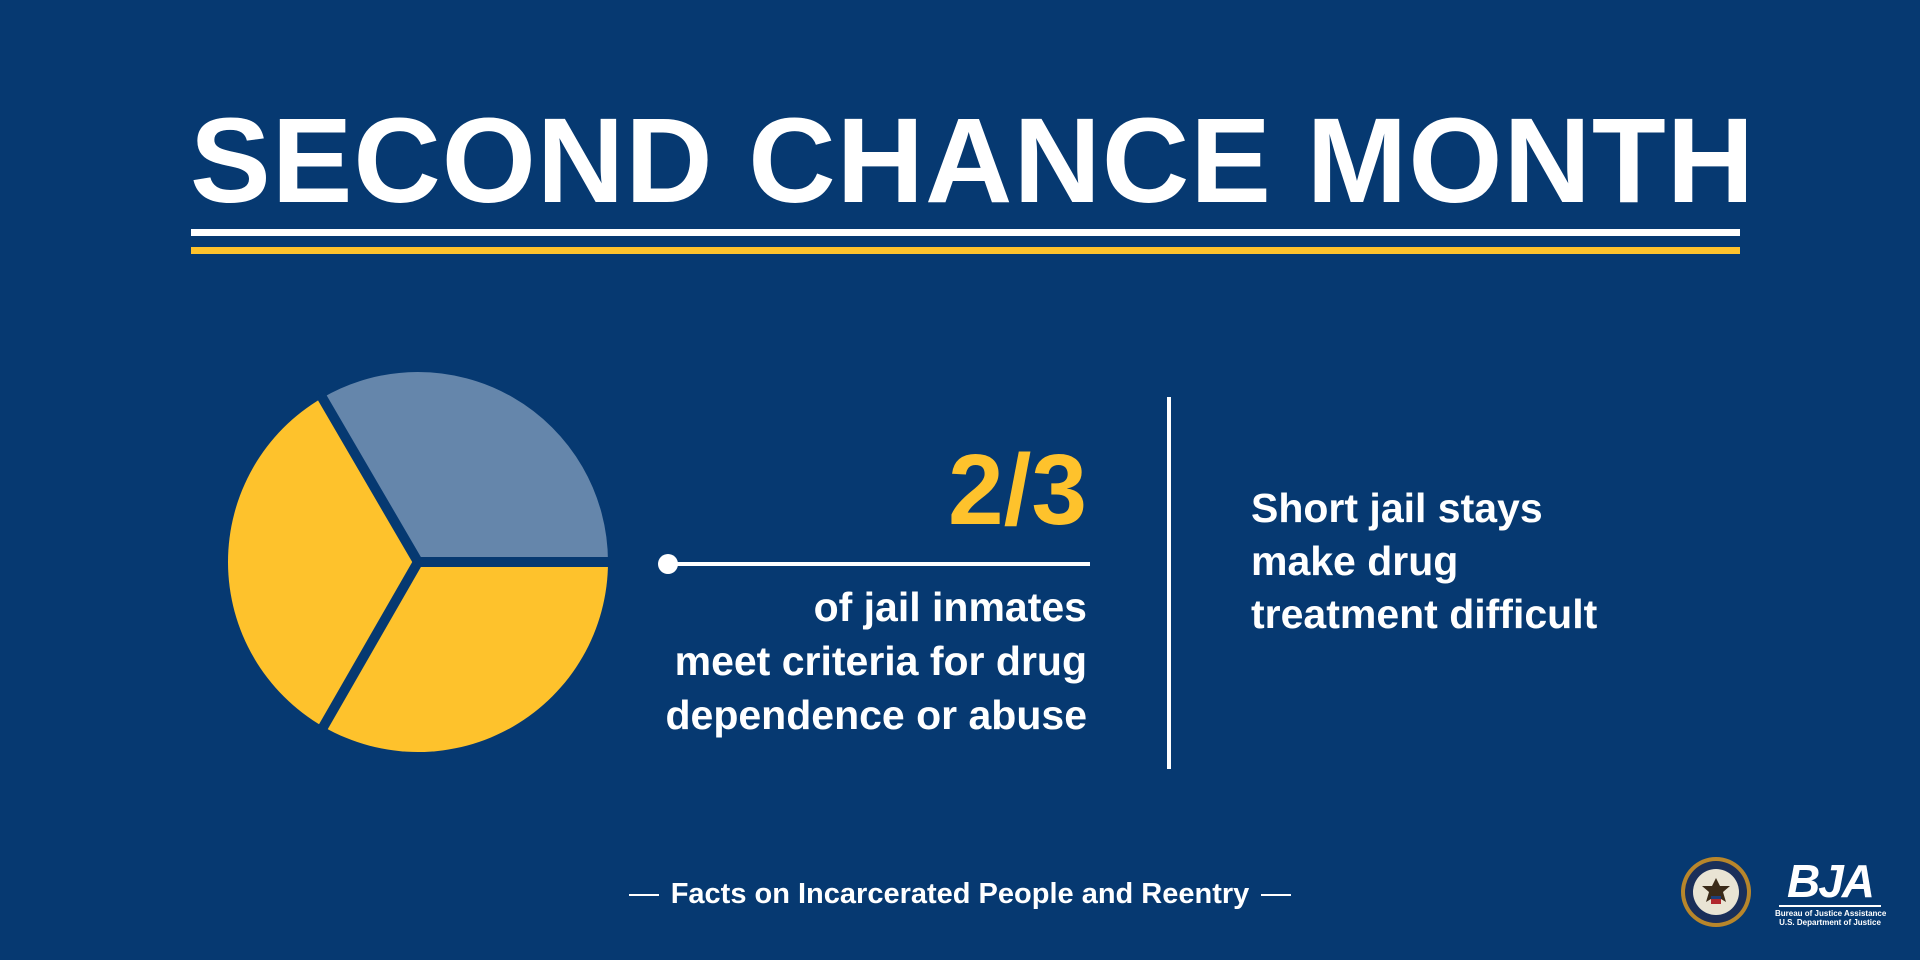 The width and height of the screenshot is (1920, 960). What do you see at coordinates (1355, 561) in the screenshot?
I see `side-note-line-2: make drug` at bounding box center [1355, 561].